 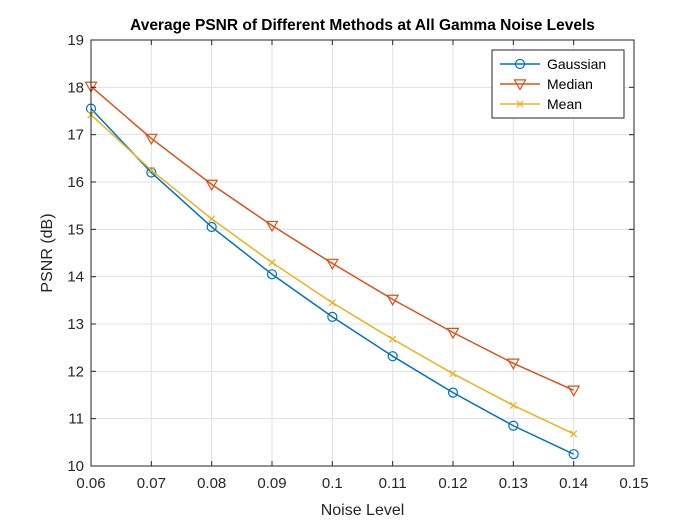 I want to click on x-tick-label: 0.09, so click(x=271, y=483).